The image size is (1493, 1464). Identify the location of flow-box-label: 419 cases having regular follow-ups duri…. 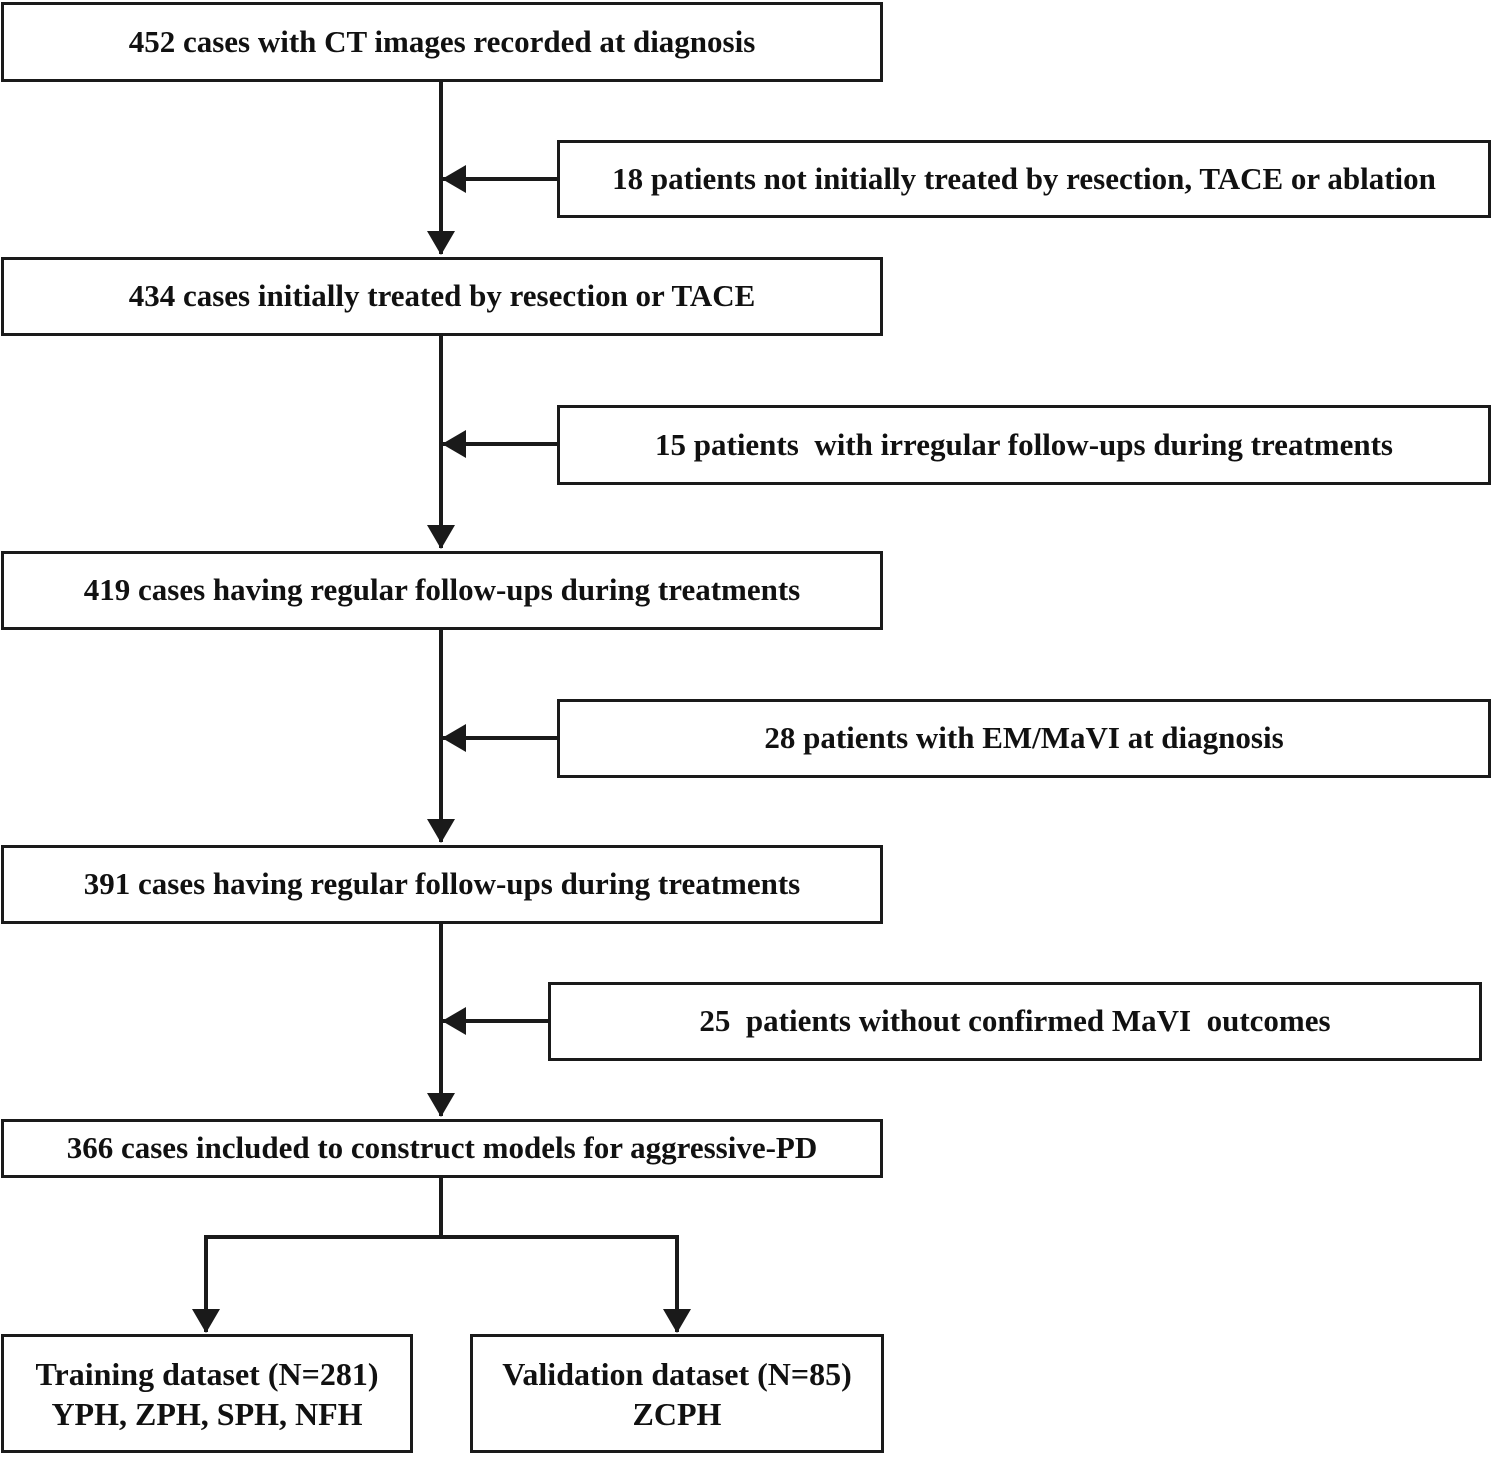
(442, 590).